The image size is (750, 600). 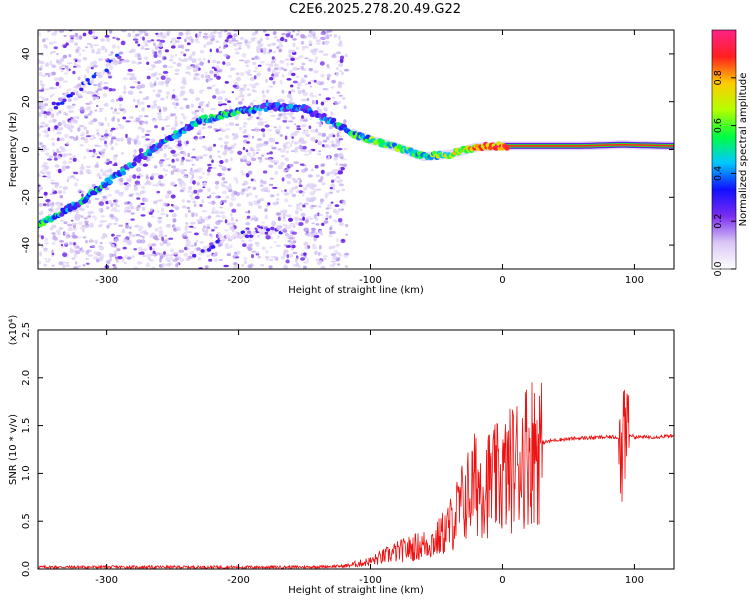 I want to click on track-band-core, so click(x=588, y=145).